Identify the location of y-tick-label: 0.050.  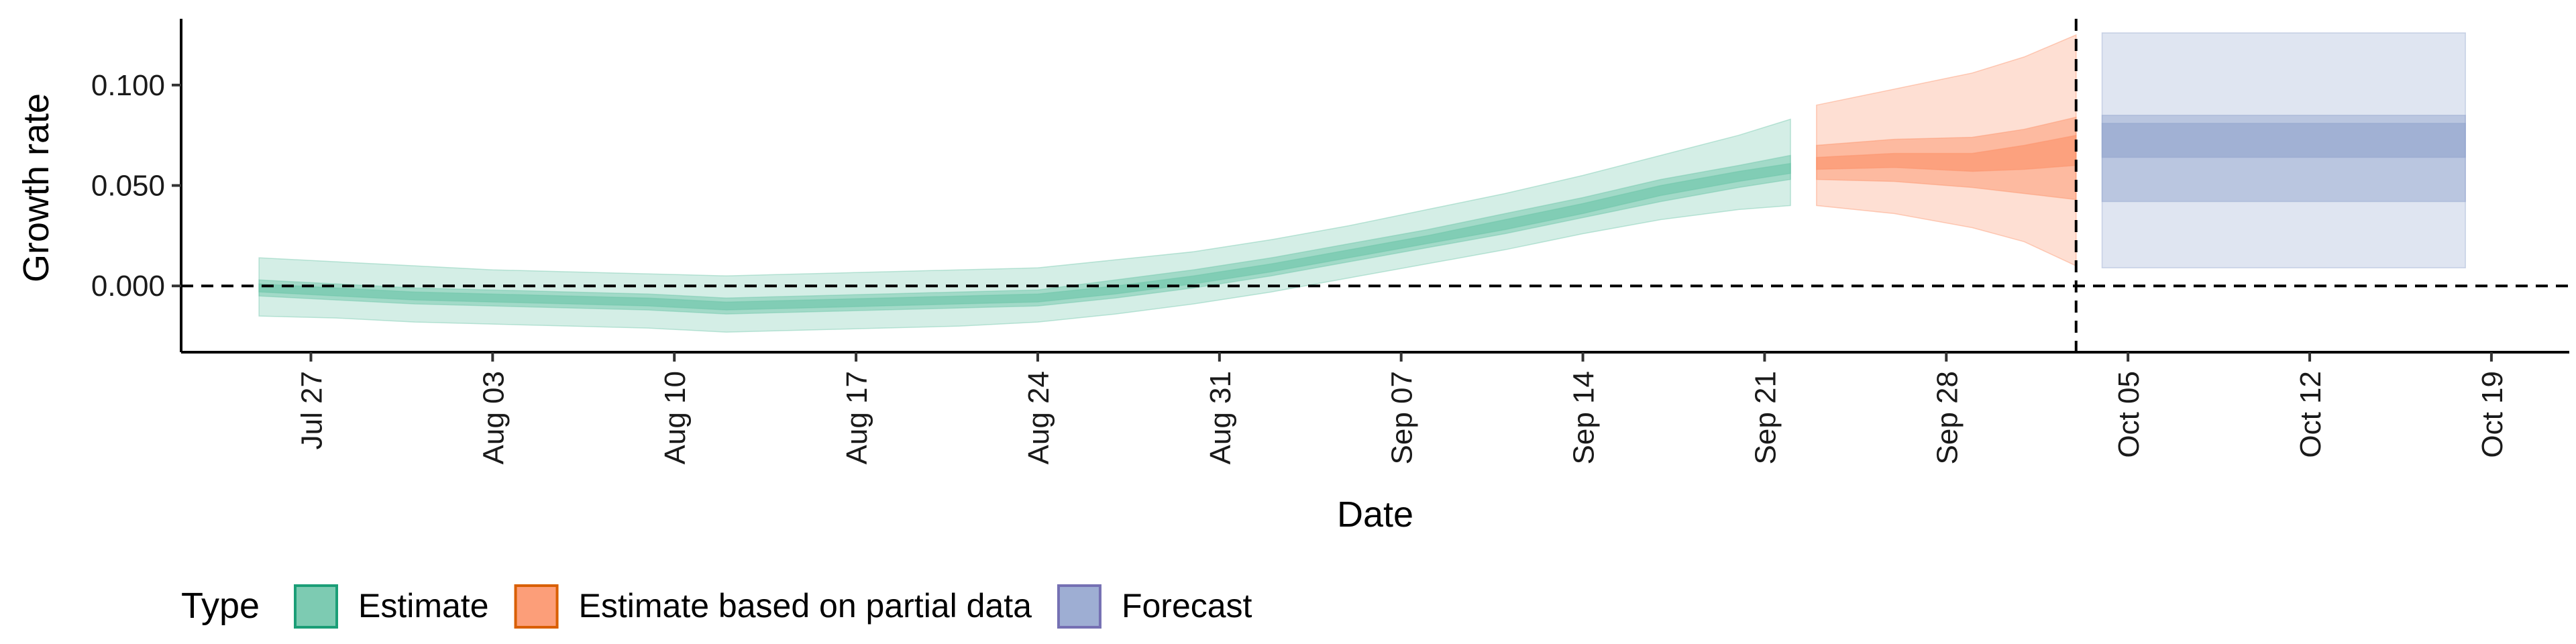
(128, 186).